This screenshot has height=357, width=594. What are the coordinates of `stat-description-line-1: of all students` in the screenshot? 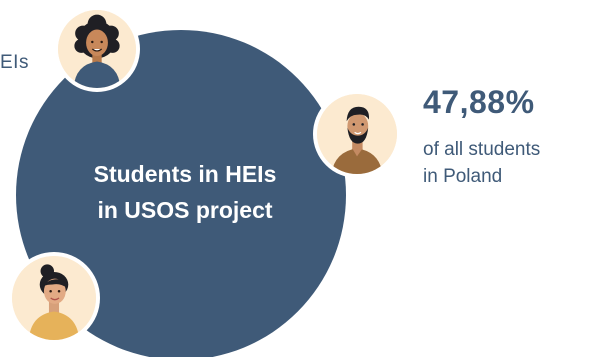 It's located at (482, 149).